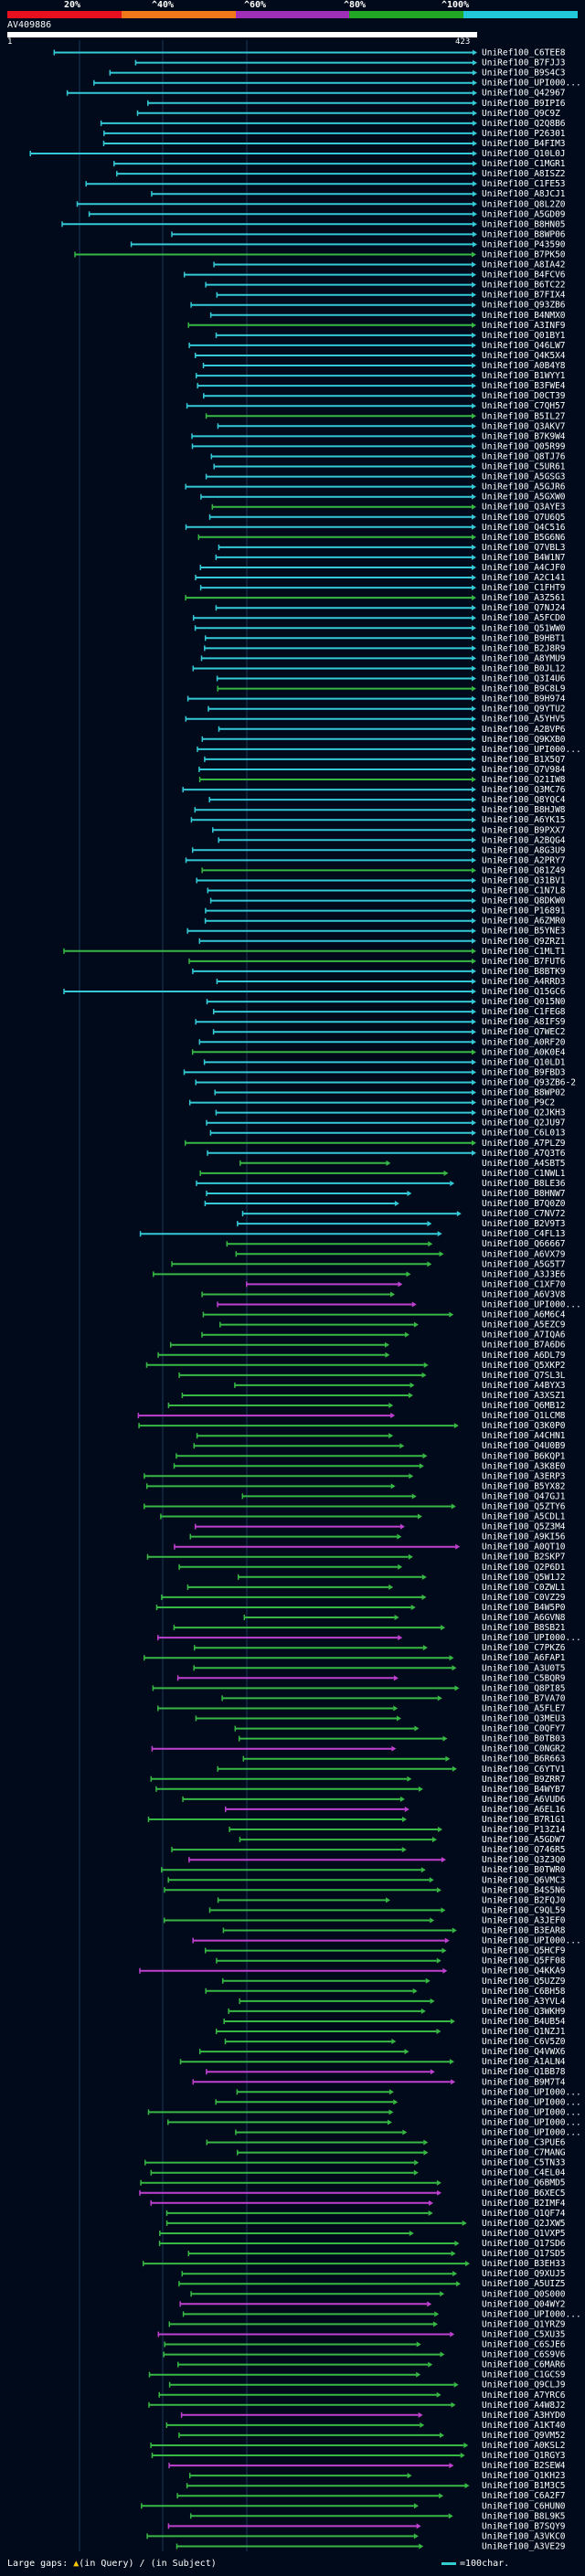  I want to click on hit-label: UniRef100_B8LE36, so click(524, 1184).